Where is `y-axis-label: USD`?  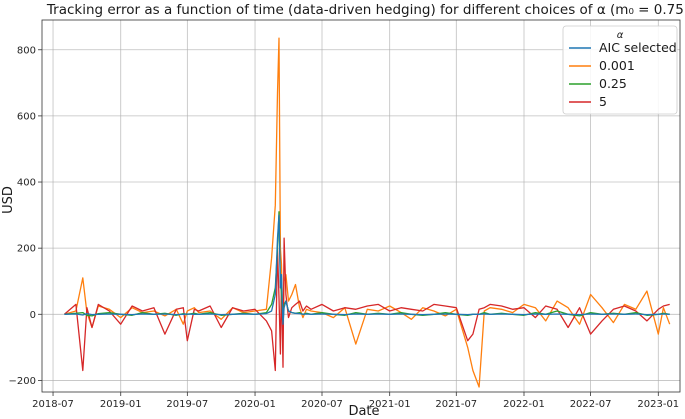 y-axis-label: USD is located at coordinates (8, 200).